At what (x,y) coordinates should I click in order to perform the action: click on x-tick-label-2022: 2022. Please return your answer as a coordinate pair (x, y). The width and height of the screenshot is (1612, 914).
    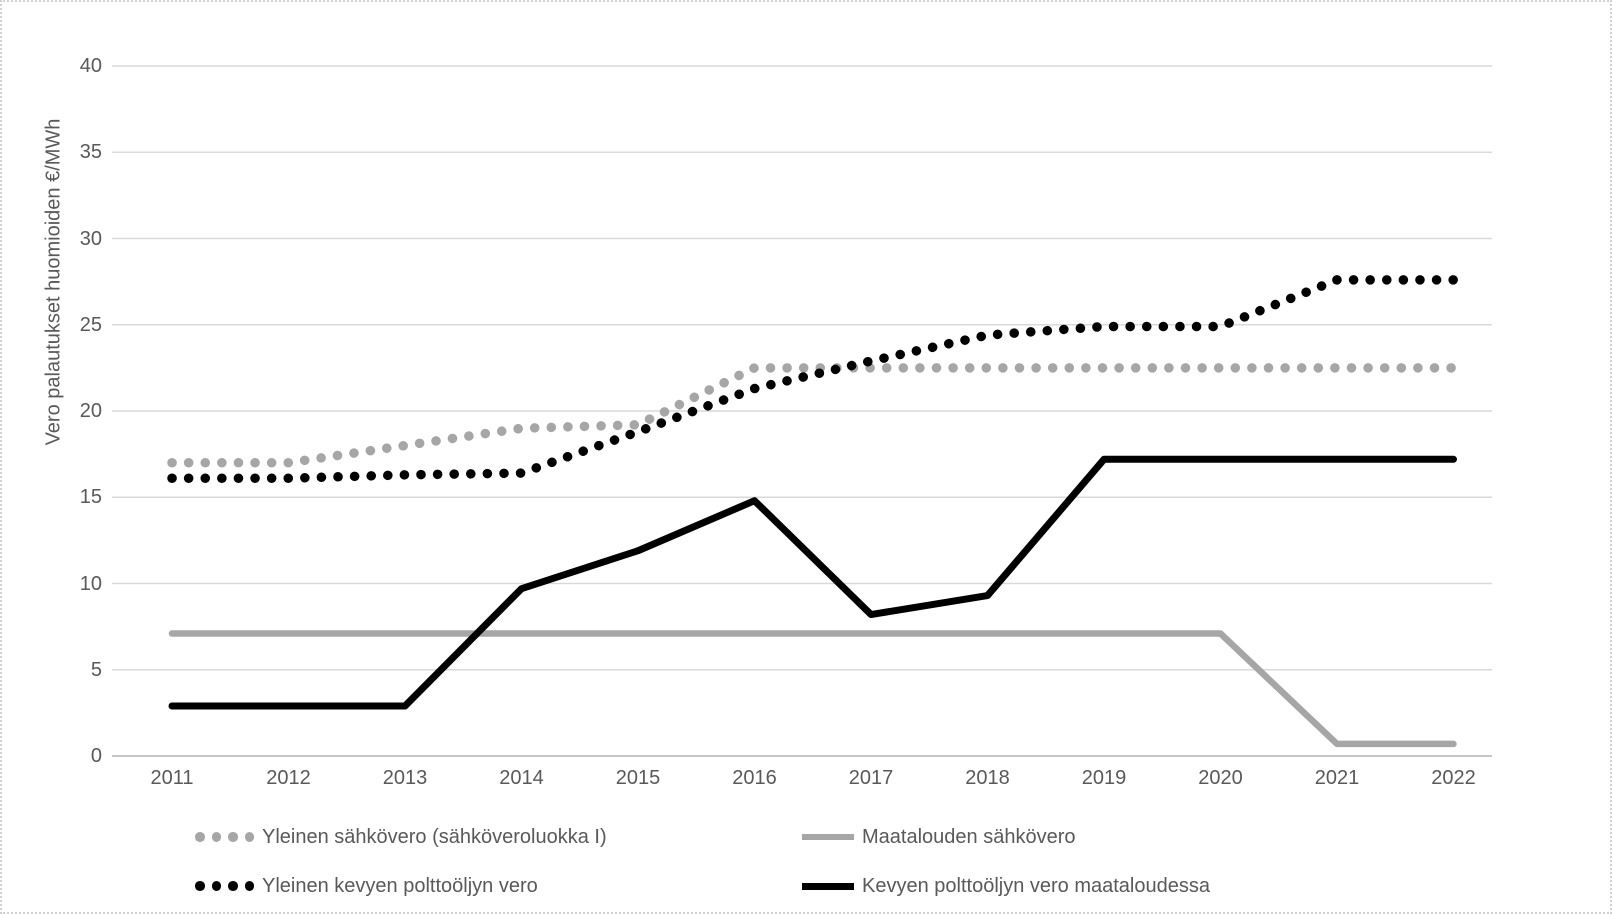
    Looking at the image, I should click on (1453, 778).